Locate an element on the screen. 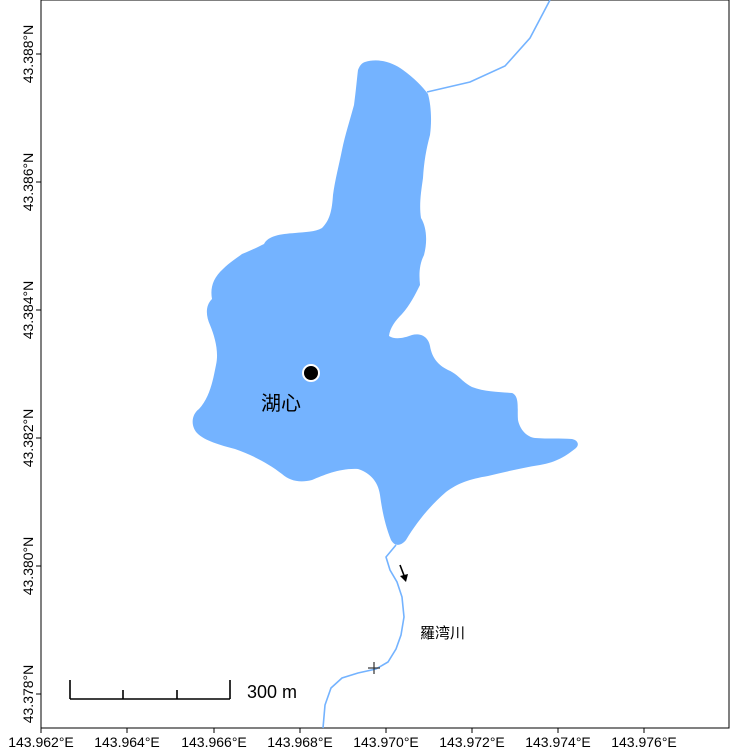 The image size is (750, 750). y-tick-label: 43.384°N is located at coordinates (28, 310).